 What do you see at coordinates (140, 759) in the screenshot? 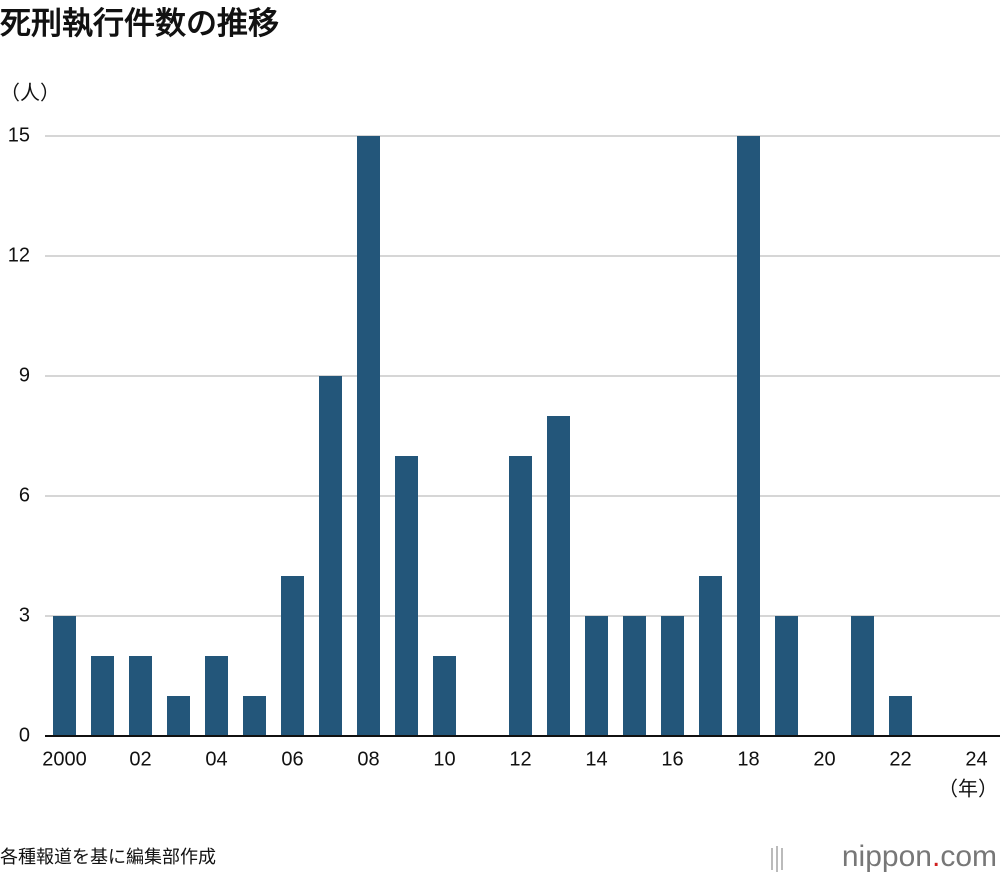
I see `x-tick-label: 02` at bounding box center [140, 759].